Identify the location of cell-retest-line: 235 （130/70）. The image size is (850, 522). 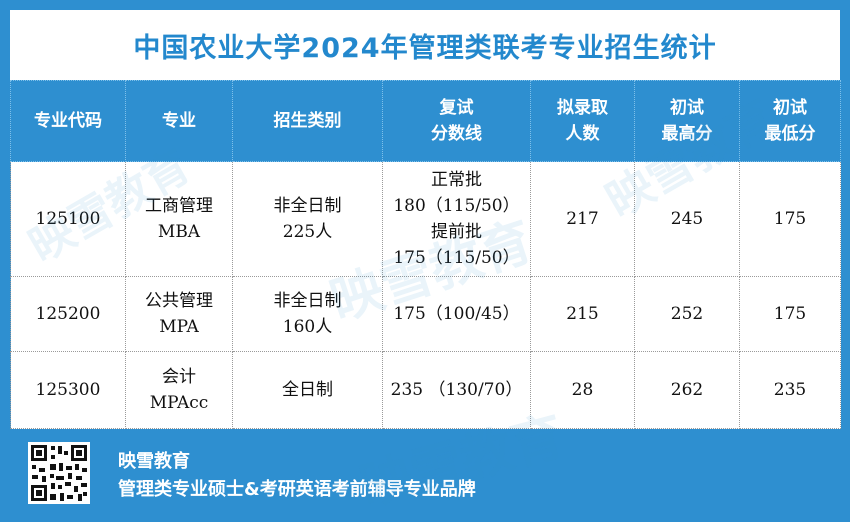
(456, 390).